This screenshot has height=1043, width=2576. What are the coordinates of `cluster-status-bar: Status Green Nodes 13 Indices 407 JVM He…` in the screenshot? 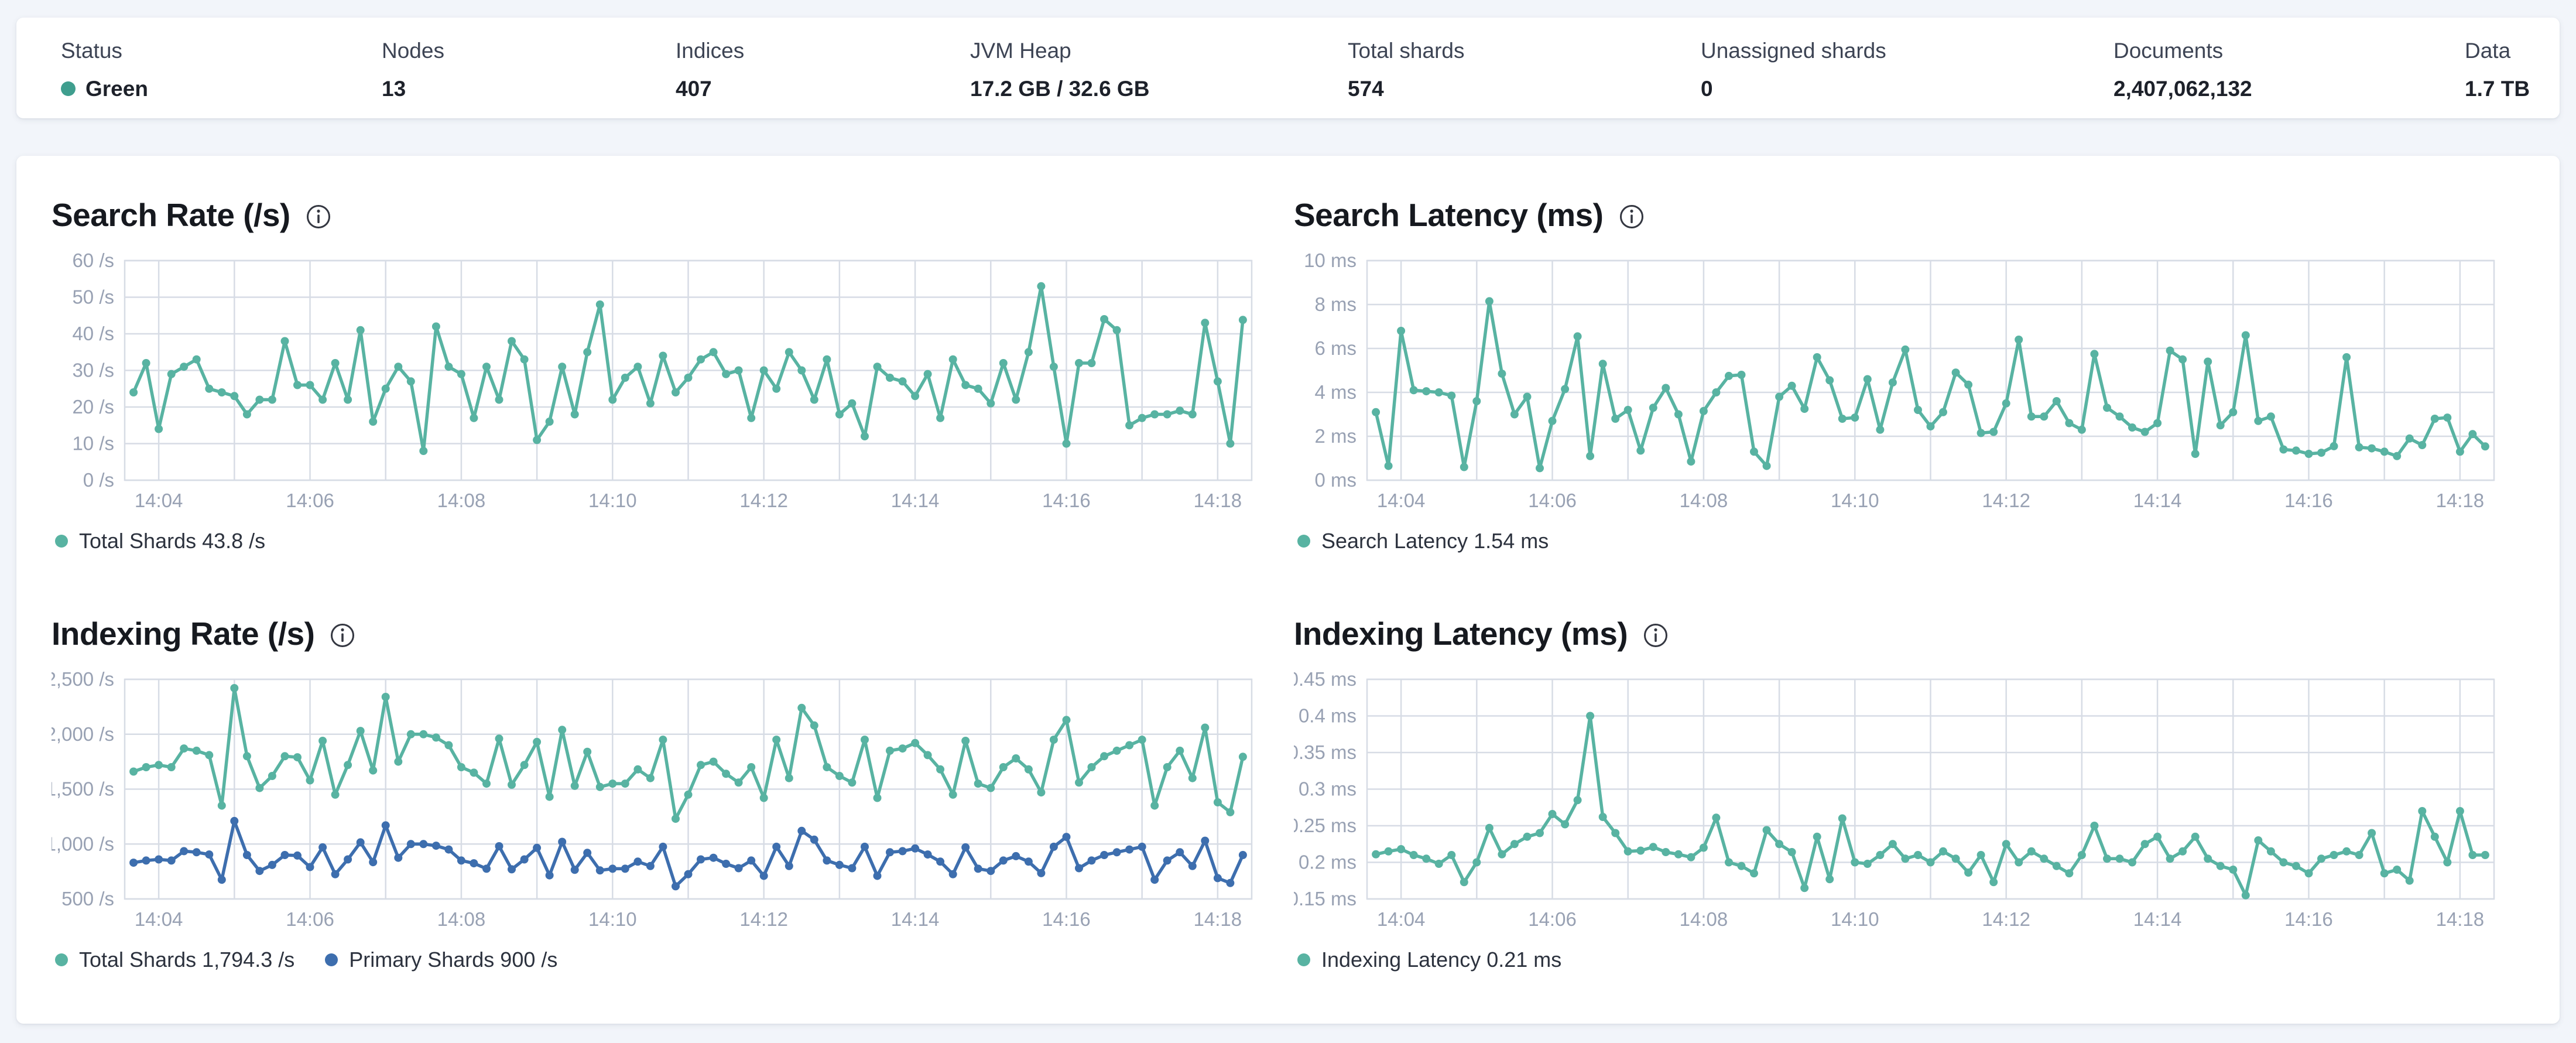 It's located at (1288, 68).